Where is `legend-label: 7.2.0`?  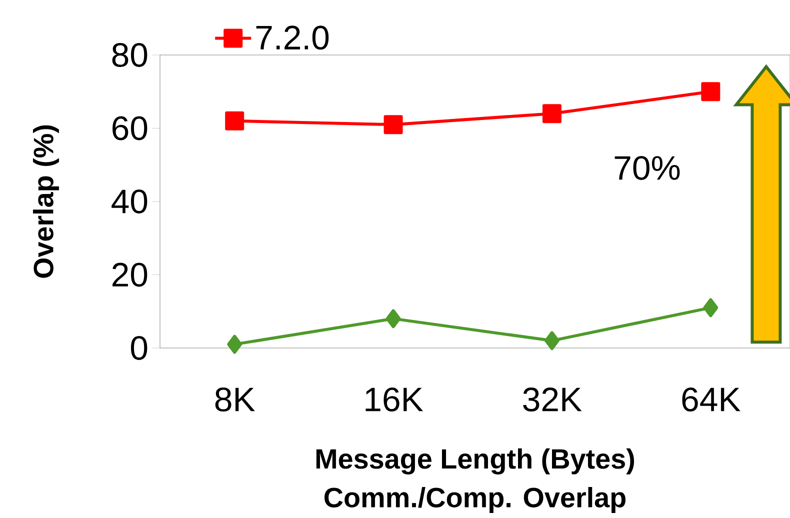 legend-label: 7.2.0 is located at coordinates (292, 38).